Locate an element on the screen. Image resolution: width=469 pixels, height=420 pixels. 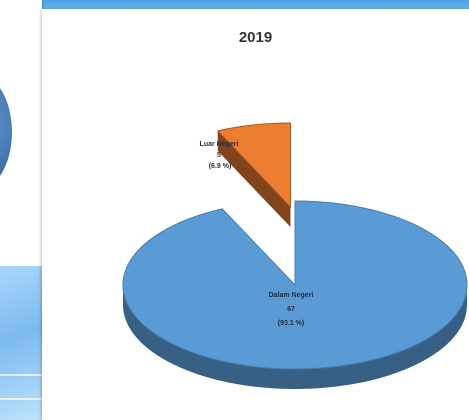
label-luar-negeri-name: Luar Negeri is located at coordinates (219, 144).